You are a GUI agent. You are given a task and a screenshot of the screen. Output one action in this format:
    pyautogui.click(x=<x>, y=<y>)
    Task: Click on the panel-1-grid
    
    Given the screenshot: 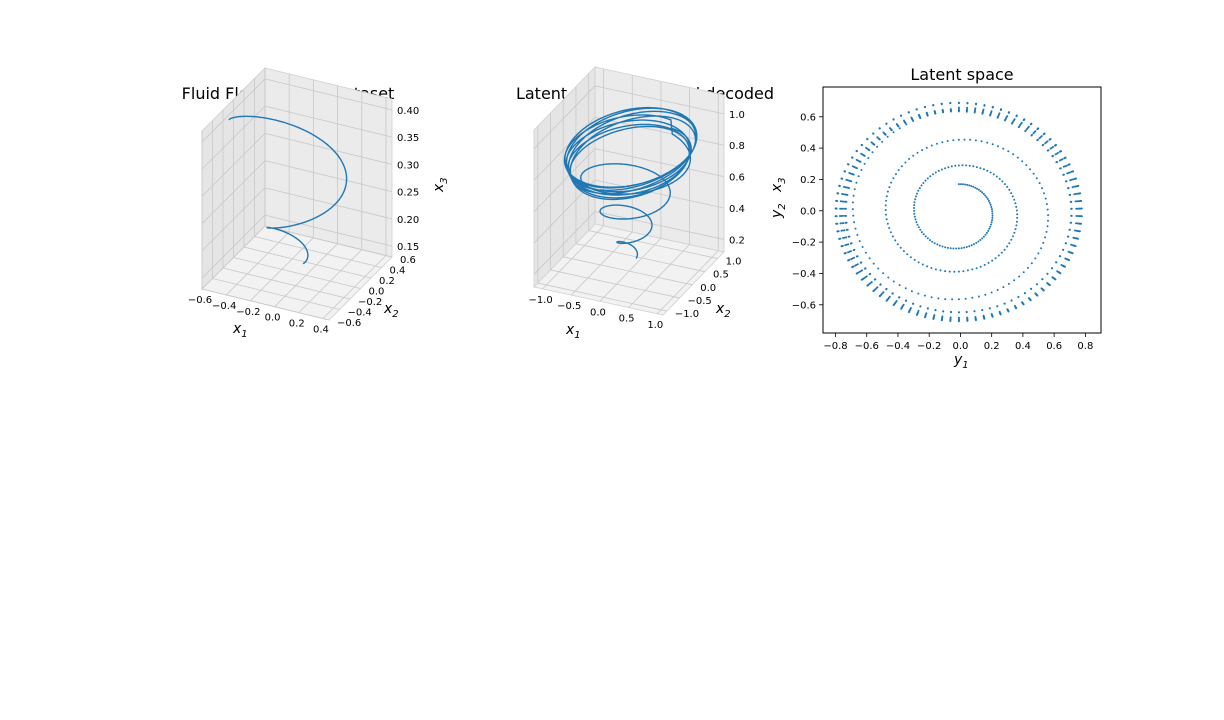 What is the action you would take?
    pyautogui.click(x=297, y=194)
    